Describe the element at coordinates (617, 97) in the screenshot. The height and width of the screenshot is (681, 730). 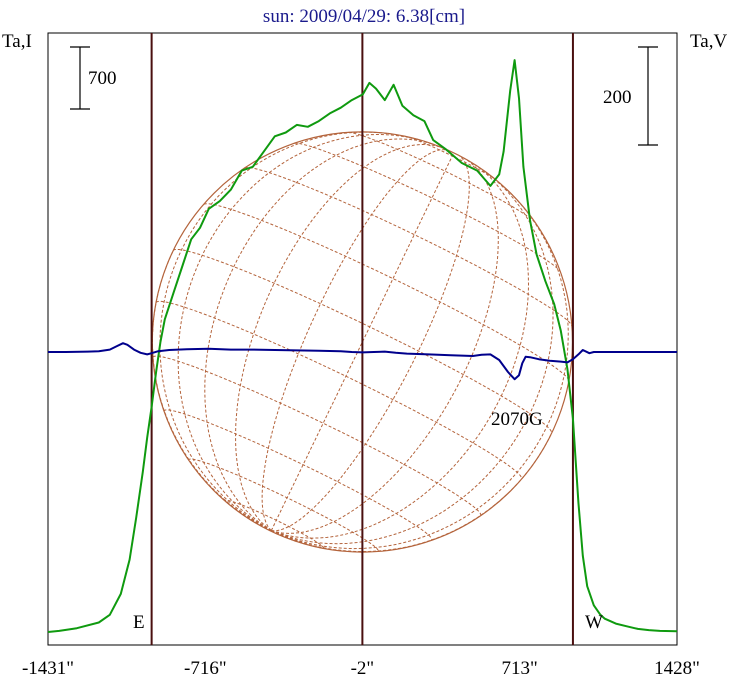
I see `scale-bar-right-label: 200` at that location.